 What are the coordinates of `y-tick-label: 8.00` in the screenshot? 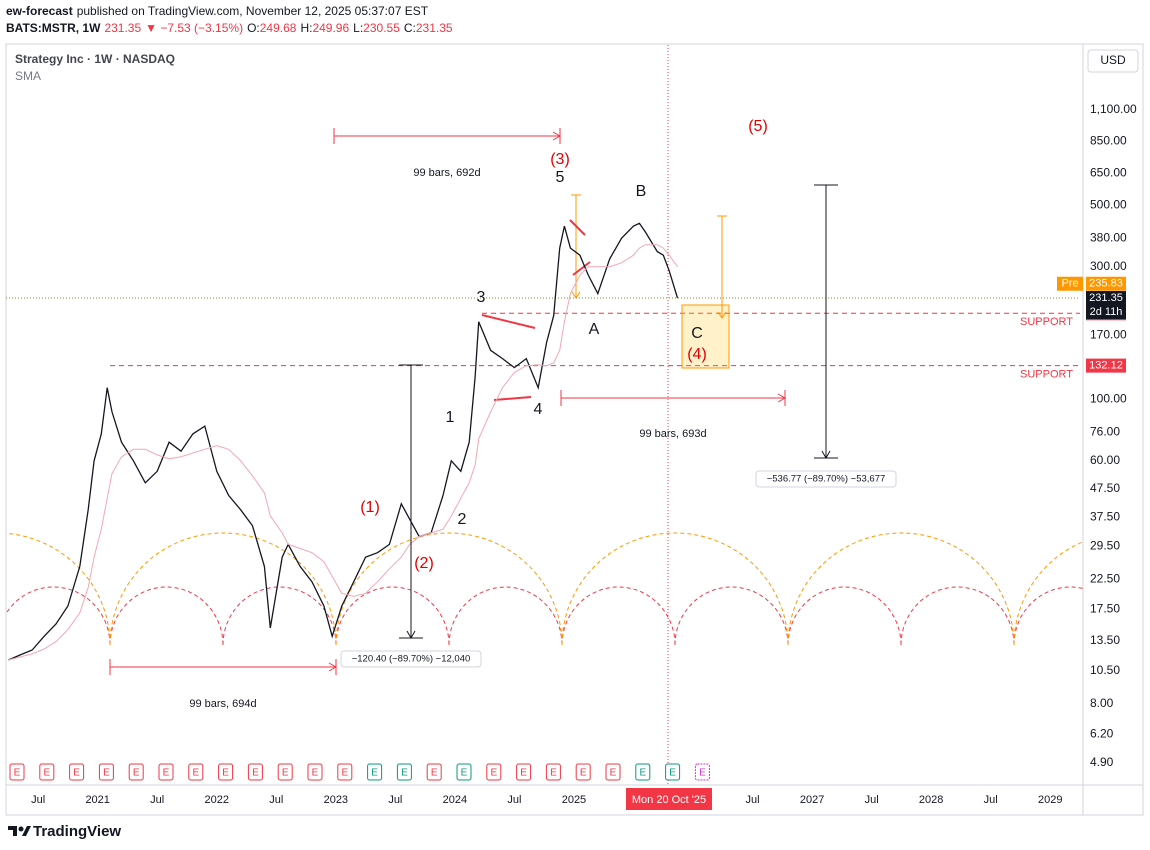 It's located at (1102, 703).